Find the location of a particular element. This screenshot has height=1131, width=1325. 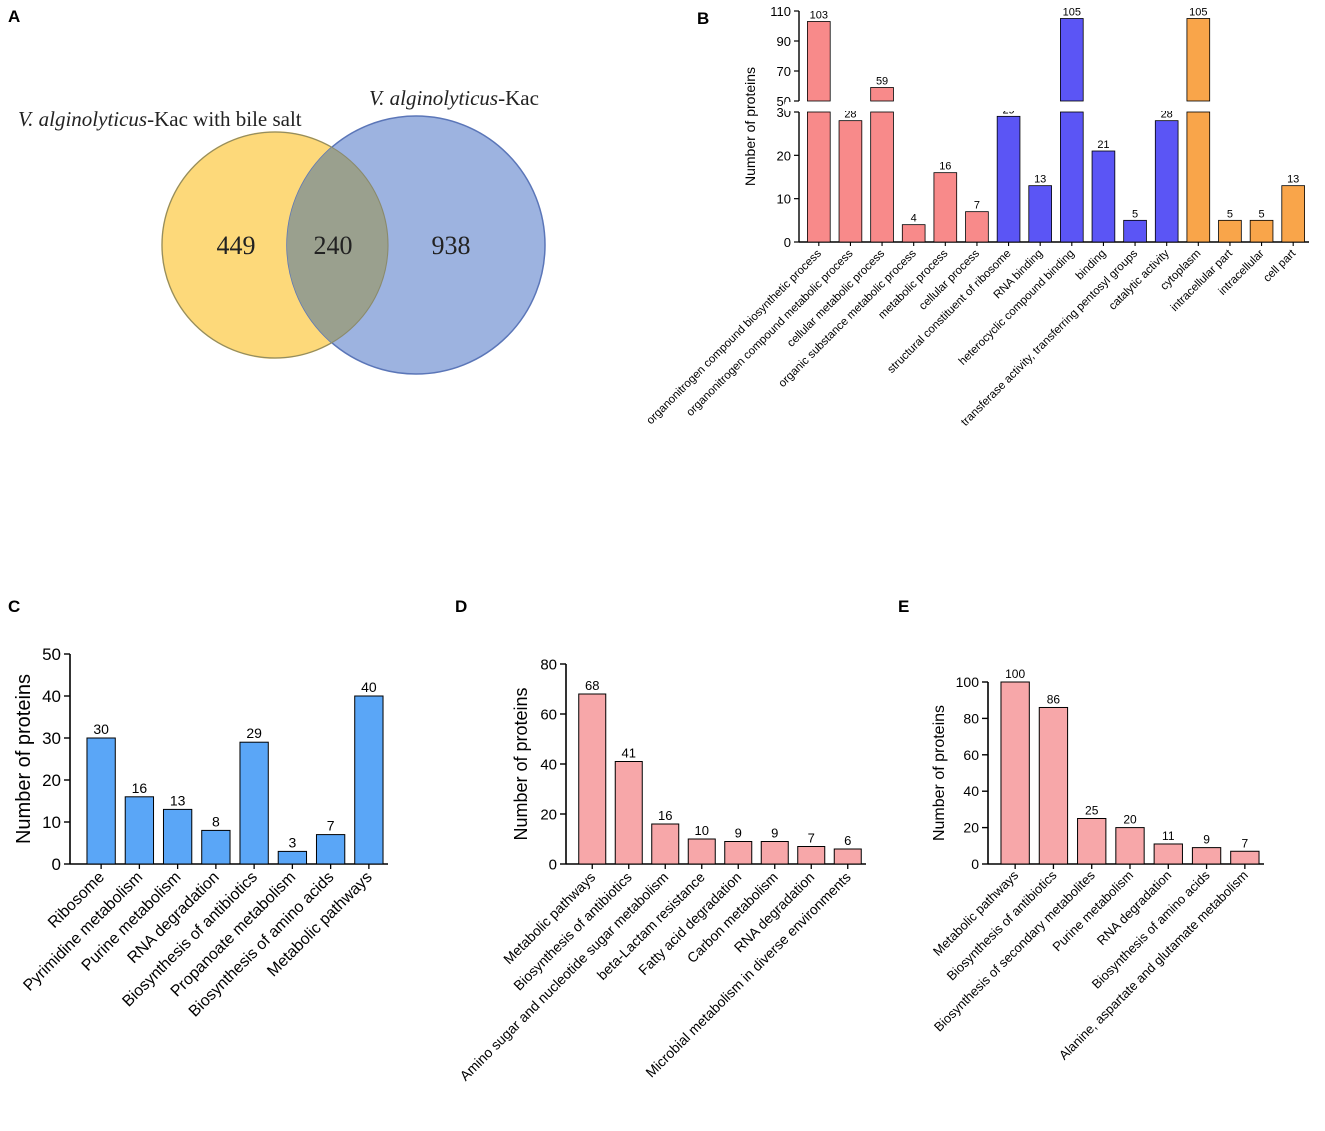

value-label-organonitrogen-compound-metabolic-process: 28 is located at coordinates (850, 115).